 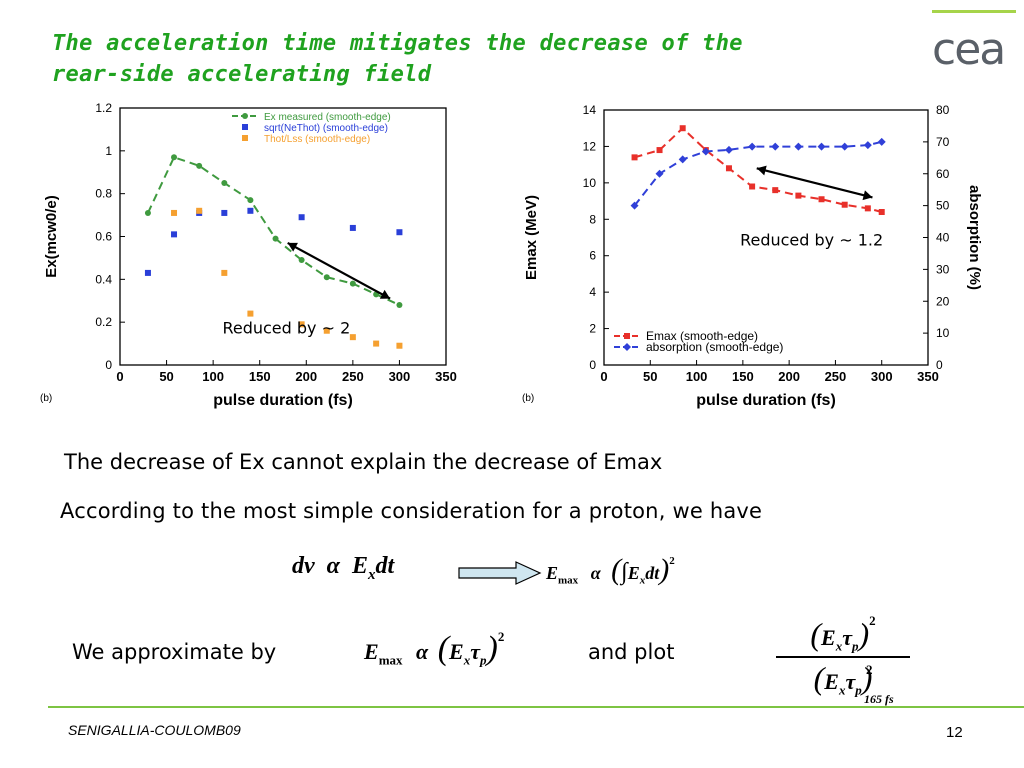 I want to click on y-tick-label: 1, so click(x=108, y=151).